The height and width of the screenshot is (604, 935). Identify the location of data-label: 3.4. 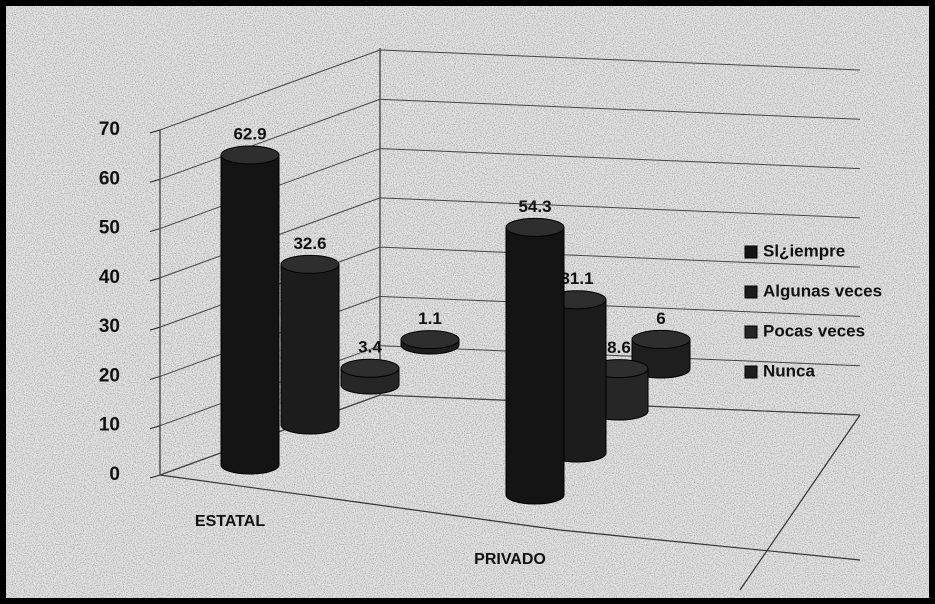
(370, 347).